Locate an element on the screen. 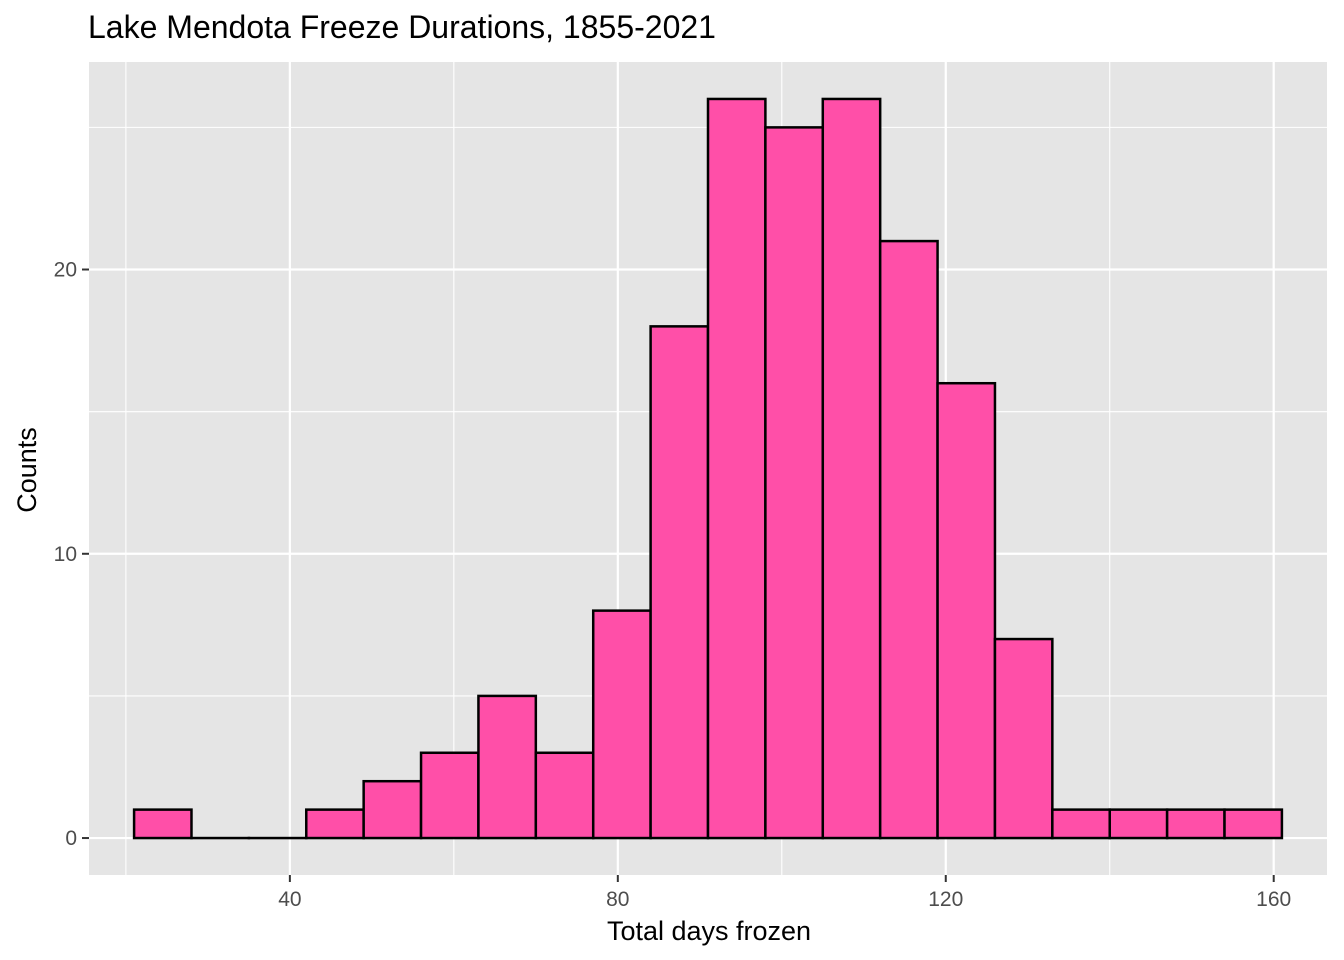 The image size is (1344, 960). x-tick-label: 40 is located at coordinates (289, 899).